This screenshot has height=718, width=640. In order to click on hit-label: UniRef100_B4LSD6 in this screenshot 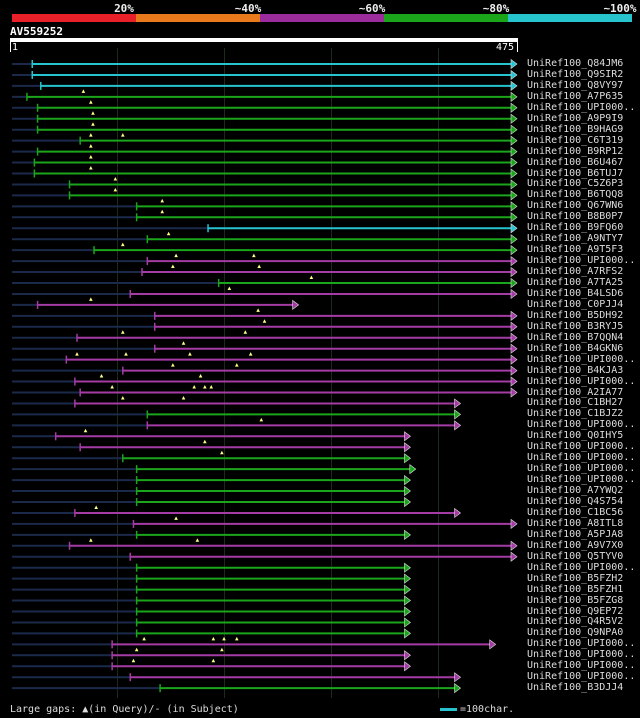, I will do `click(575, 293)`.